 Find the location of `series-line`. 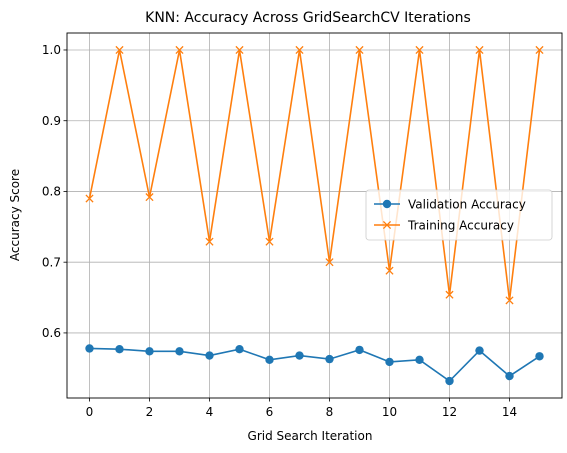

series-line is located at coordinates (314, 365).